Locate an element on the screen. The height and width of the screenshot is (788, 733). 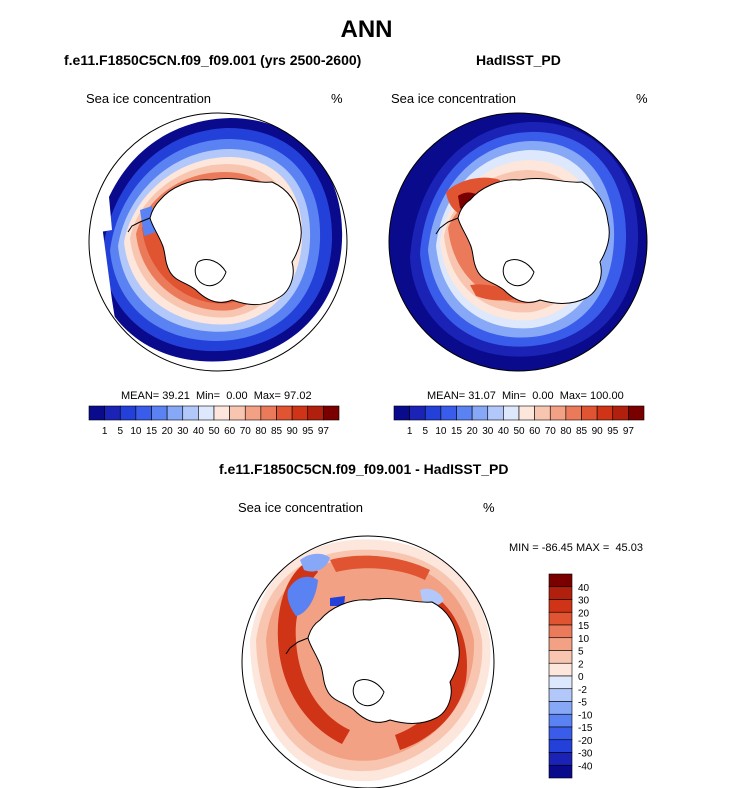
panel3-colorbar-tick-label: -2 is located at coordinates (582, 690).